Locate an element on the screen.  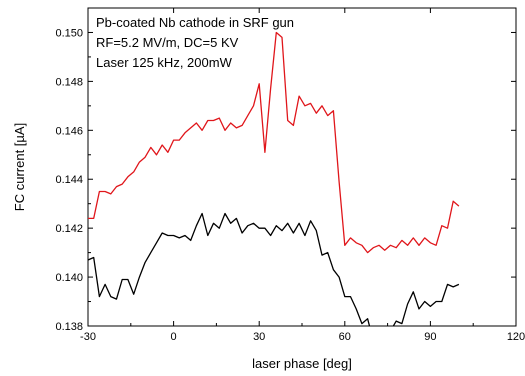
annotation-line-3: Laser 125 kHz, 200mW is located at coordinates (164, 62).